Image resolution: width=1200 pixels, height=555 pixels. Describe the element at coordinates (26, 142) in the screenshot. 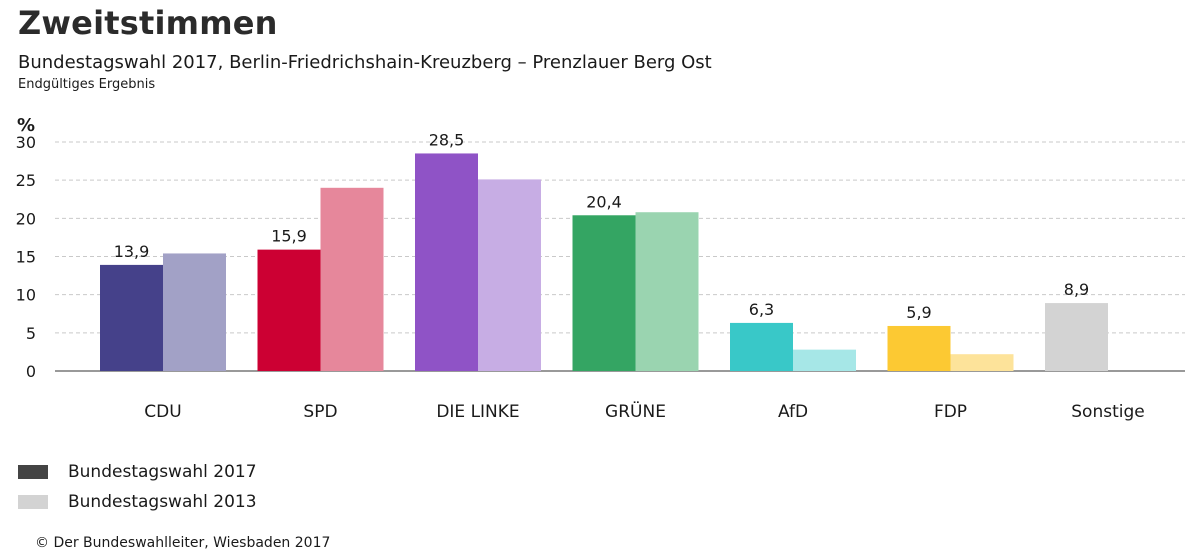

I see `y-tick-label: 30` at that location.